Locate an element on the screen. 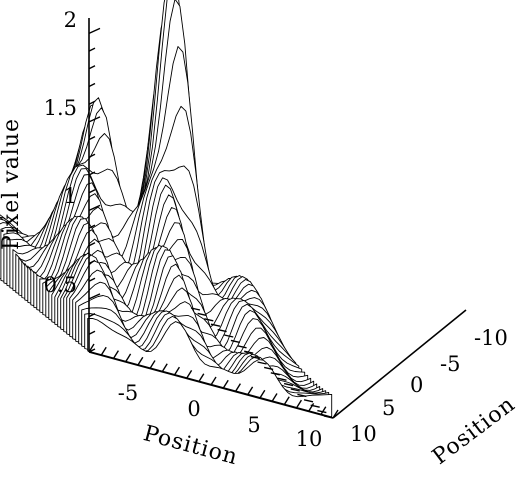  x-tick-label-0: 0 is located at coordinates (193, 409).